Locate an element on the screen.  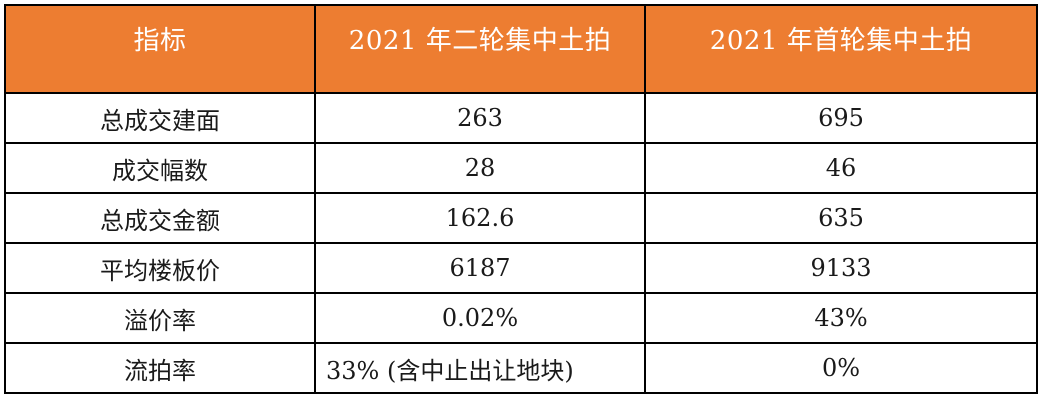
value-cell: 162.6 is located at coordinates (480, 218).